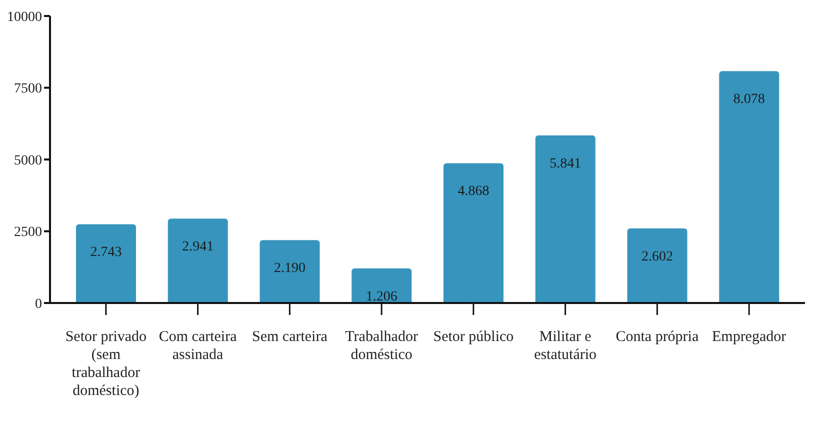 The image size is (823, 421). I want to click on y-tick-label: 7500, so click(28, 89).